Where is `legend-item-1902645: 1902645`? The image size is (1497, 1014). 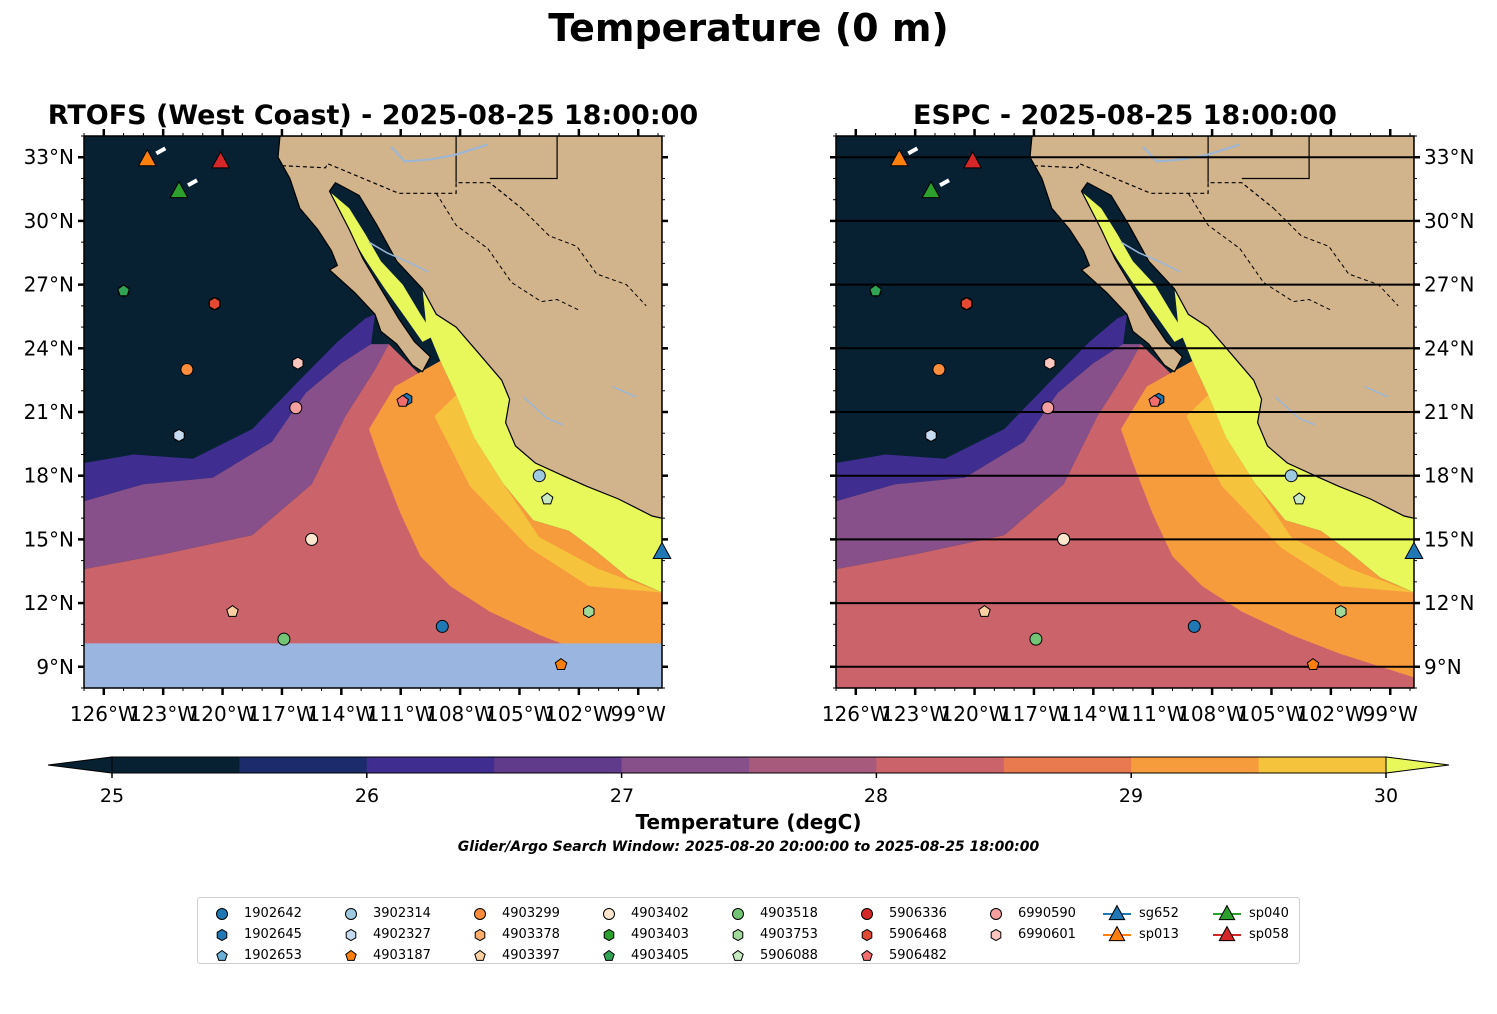 legend-item-1902645: 1902645 is located at coordinates (254, 934).